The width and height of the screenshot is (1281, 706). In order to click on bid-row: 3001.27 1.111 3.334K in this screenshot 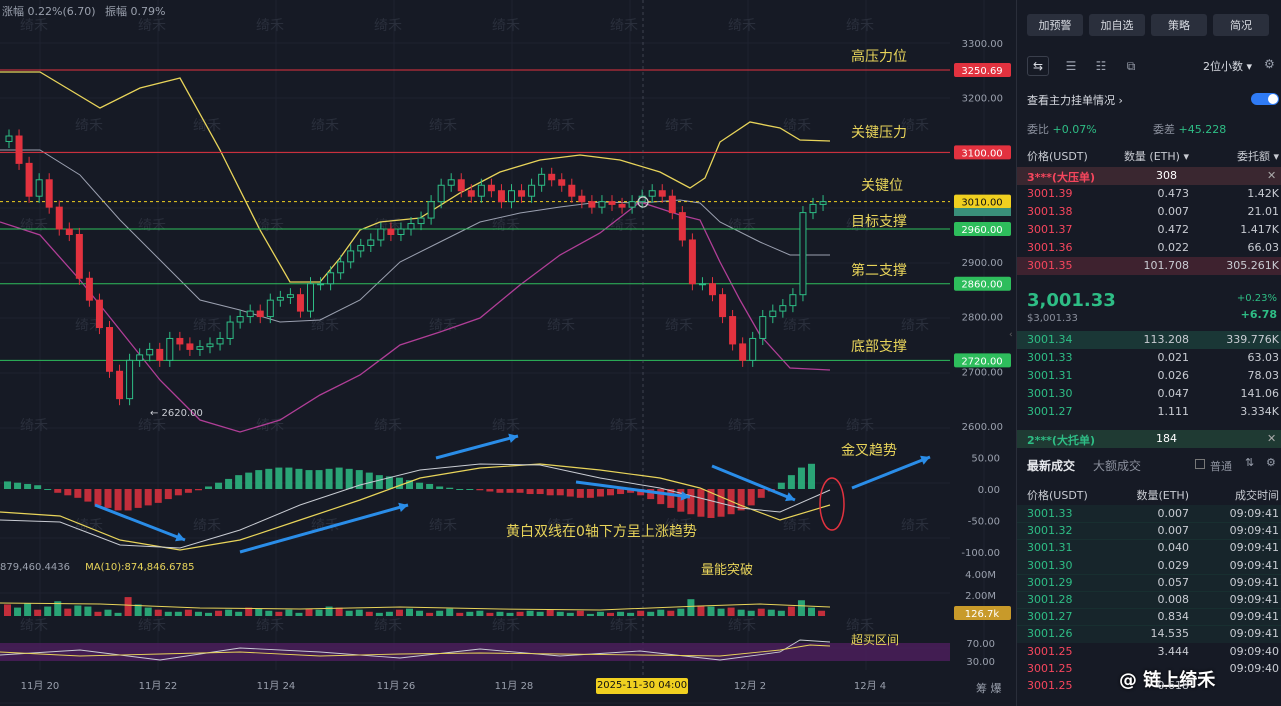, I will do `click(1149, 412)`.